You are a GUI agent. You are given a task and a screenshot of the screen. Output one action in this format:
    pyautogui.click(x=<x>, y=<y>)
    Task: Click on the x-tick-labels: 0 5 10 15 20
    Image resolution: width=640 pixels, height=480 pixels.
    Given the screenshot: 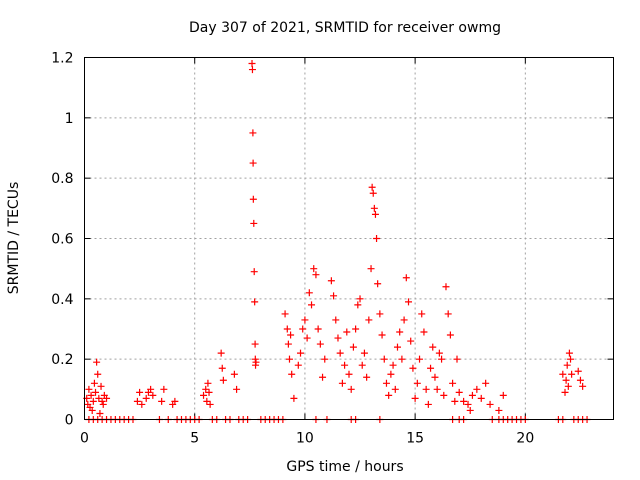 What is the action you would take?
    pyautogui.click(x=307, y=439)
    